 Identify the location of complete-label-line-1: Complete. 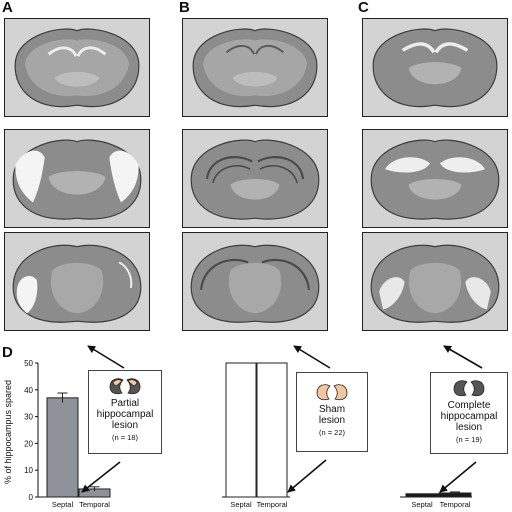
(469, 405).